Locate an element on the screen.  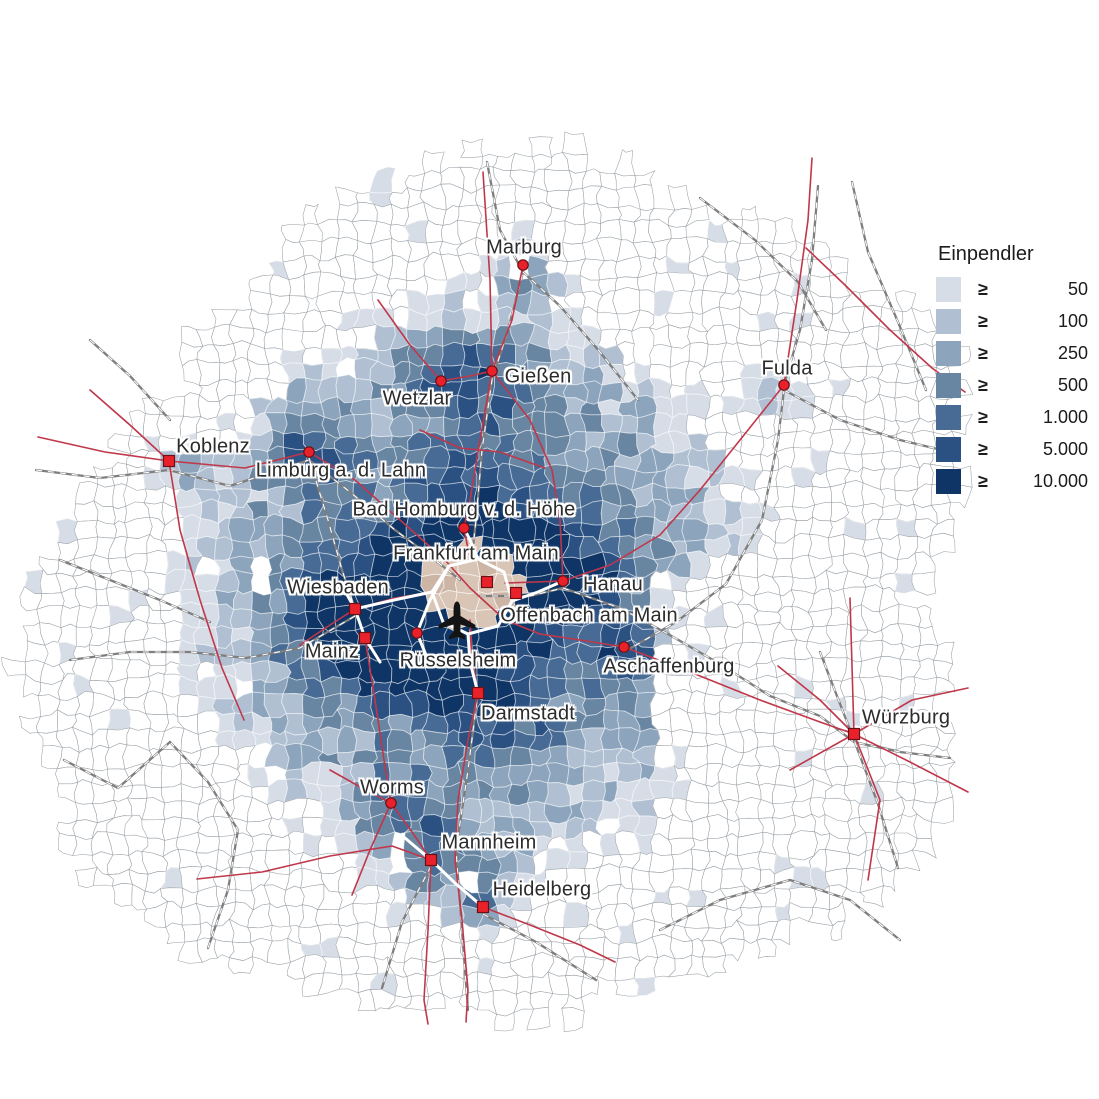
airplane-icon is located at coordinates (457, 620).